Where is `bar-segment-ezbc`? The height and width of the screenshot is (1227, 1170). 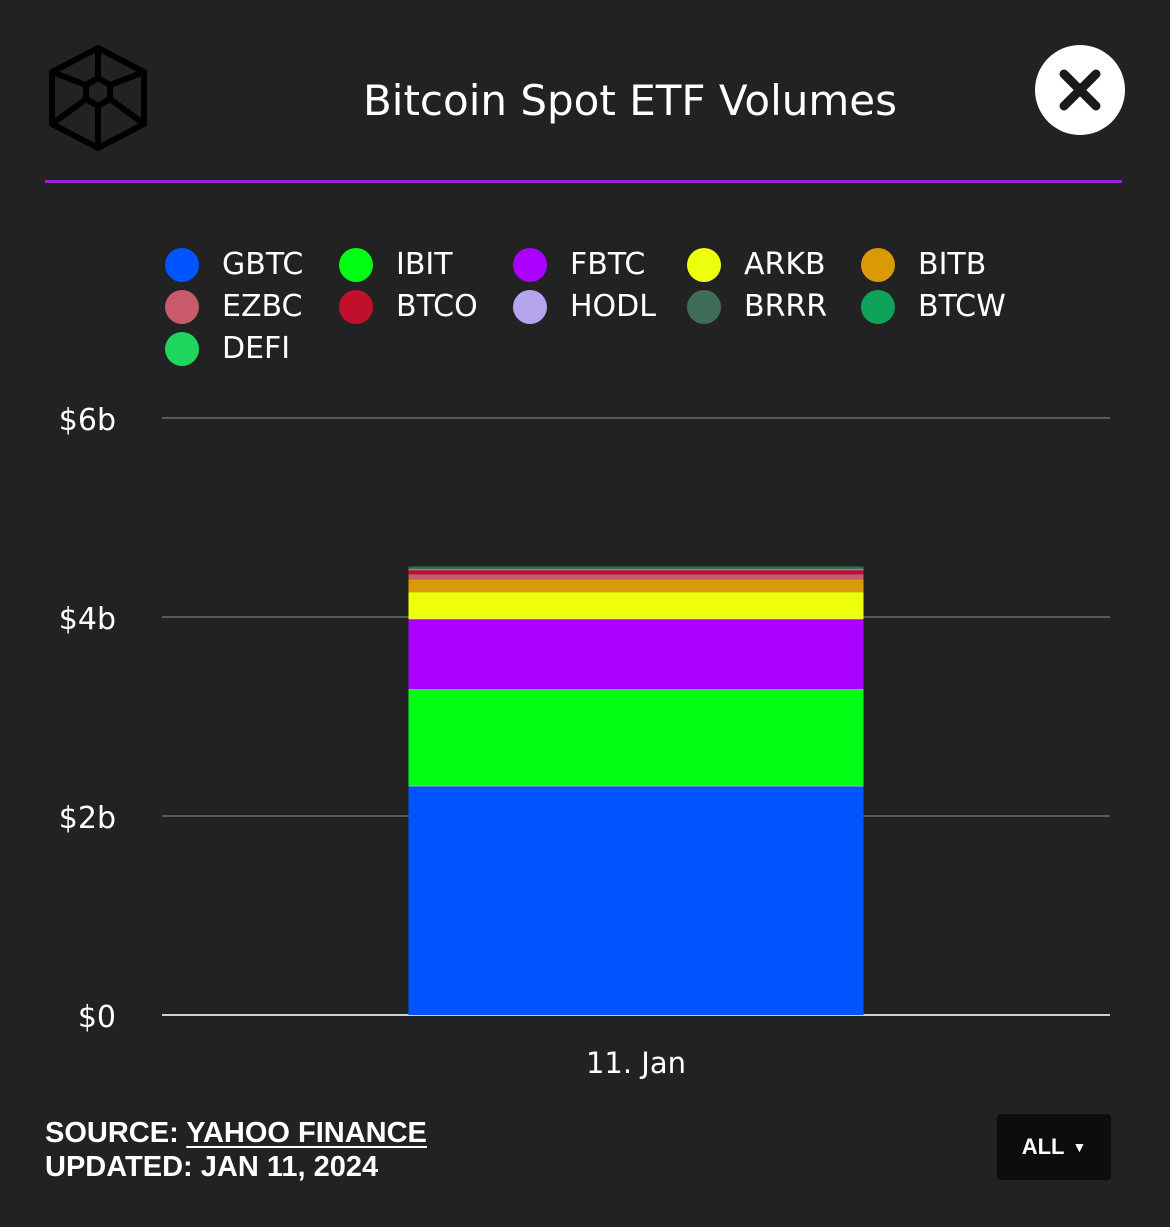
bar-segment-ezbc is located at coordinates (636, 577).